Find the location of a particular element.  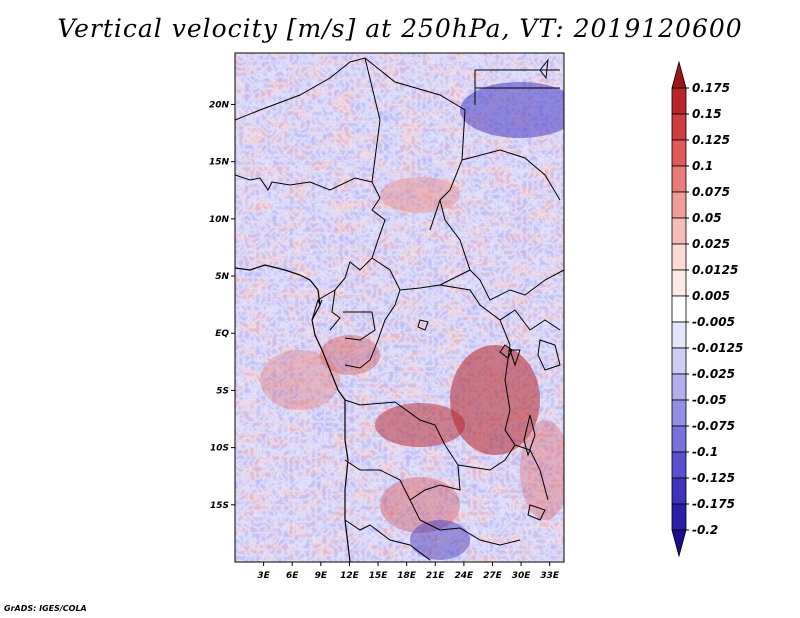

colorbar-label: -0.125 is located at coordinates (713, 478).